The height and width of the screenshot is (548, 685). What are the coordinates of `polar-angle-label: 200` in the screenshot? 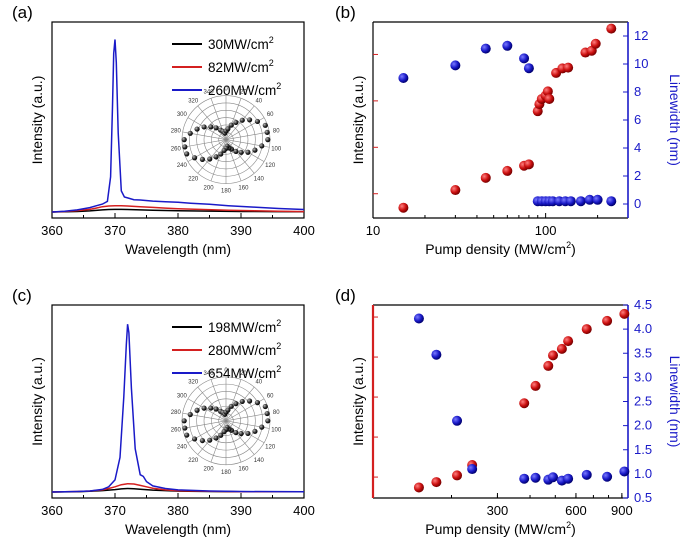 It's located at (209, 470).